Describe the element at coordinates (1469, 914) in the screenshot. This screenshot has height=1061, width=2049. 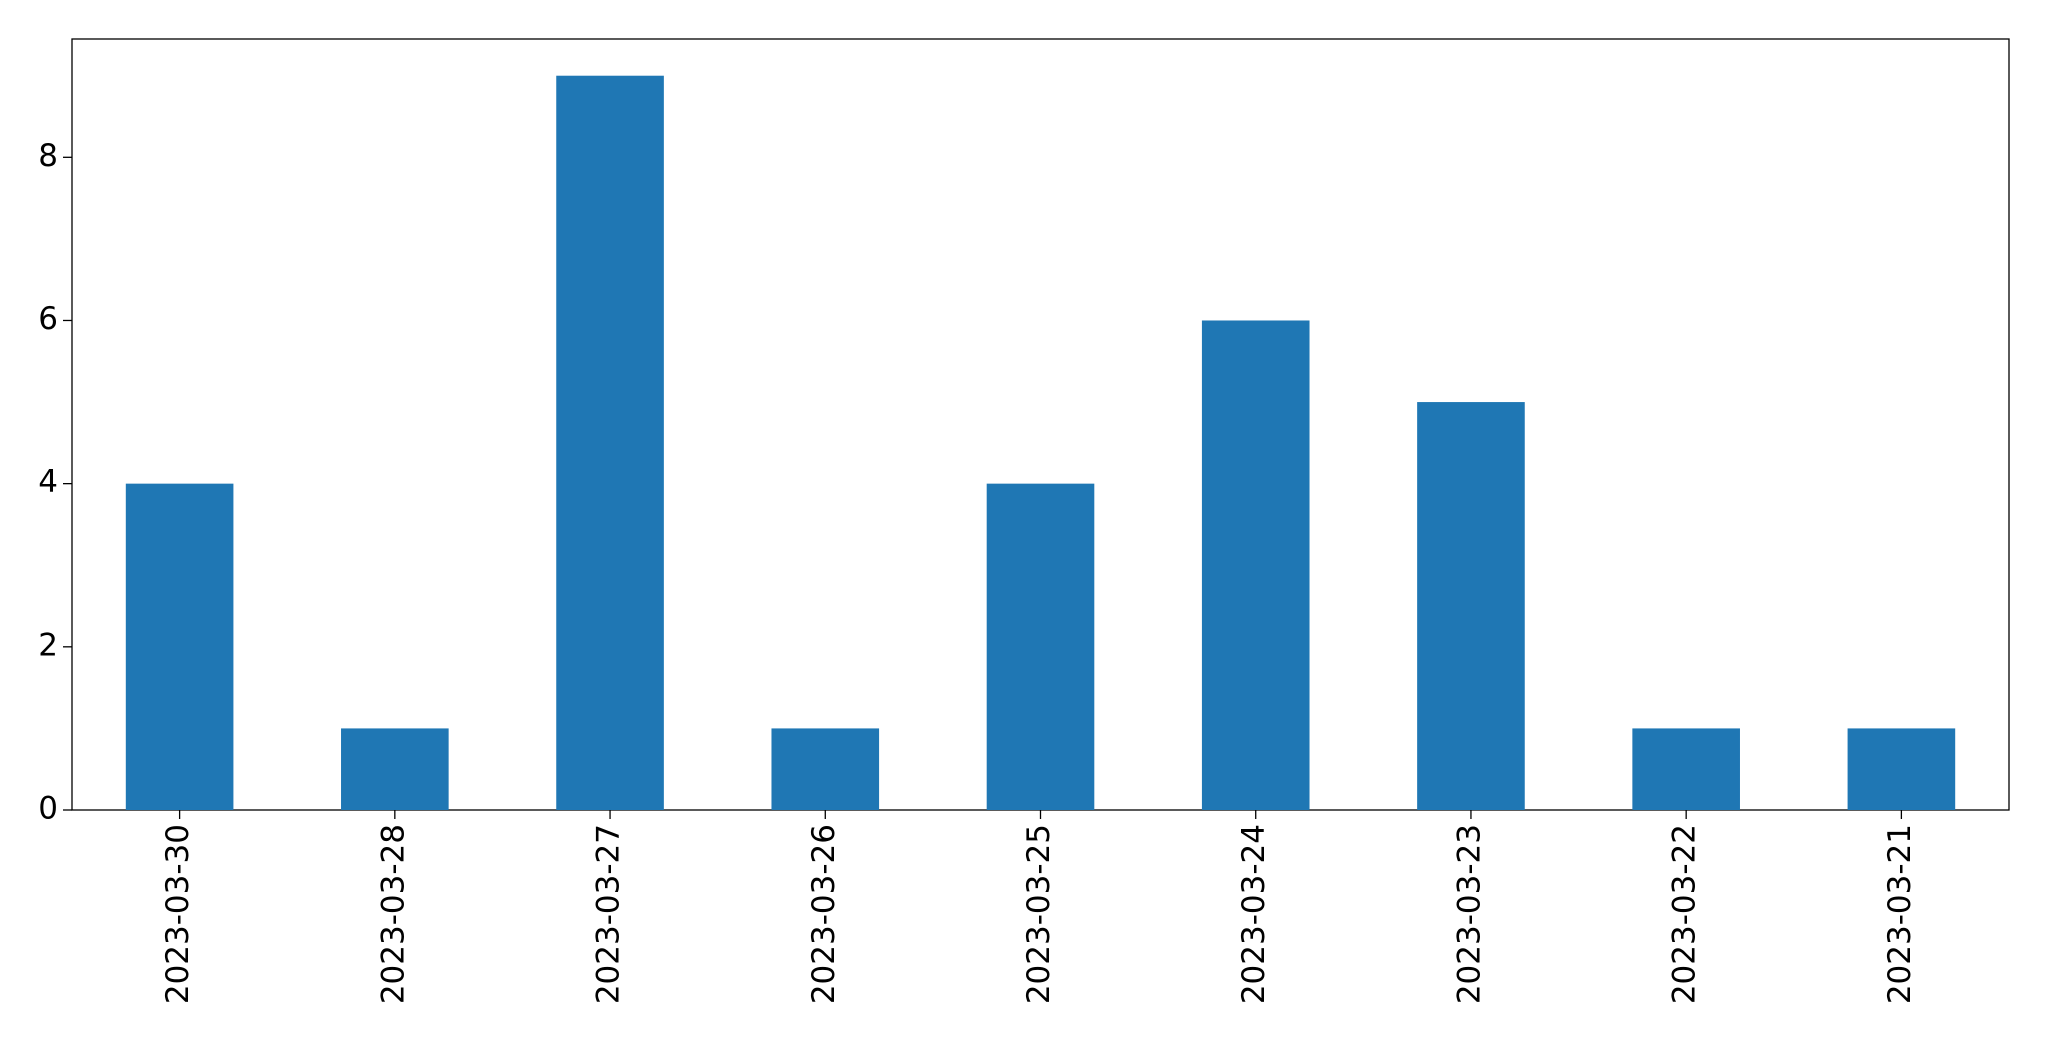
I see `x-tick-label: 2023-03-23` at that location.